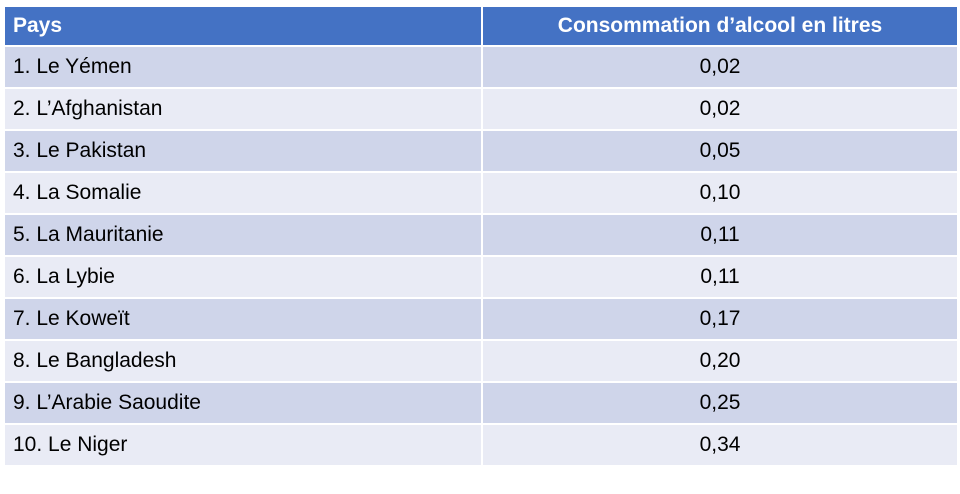 This screenshot has width=960, height=494. Describe the element at coordinates (243, 277) in the screenshot. I see `country-cell: 6. La Lybie` at that location.